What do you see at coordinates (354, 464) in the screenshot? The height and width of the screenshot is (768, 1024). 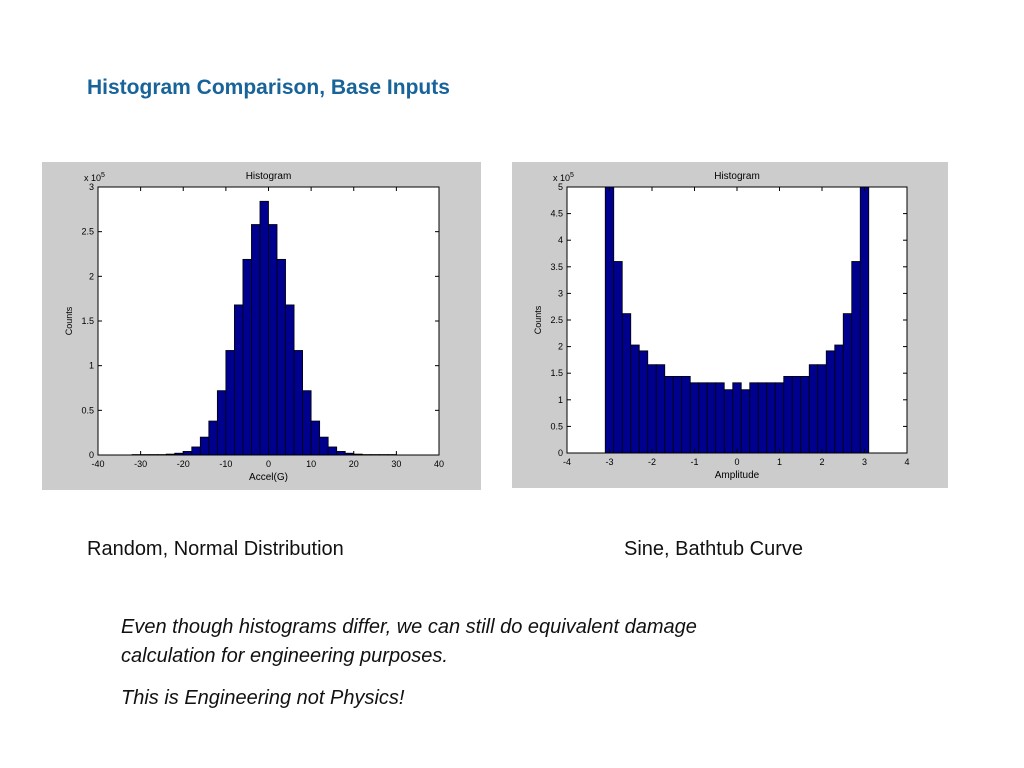 I see `x-tick-label: 20` at bounding box center [354, 464].